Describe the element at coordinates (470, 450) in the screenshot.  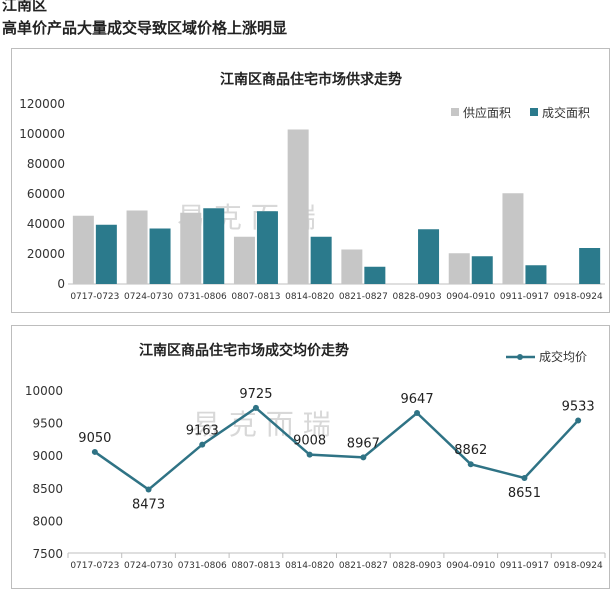
I see `price-data-label: 8862` at that location.